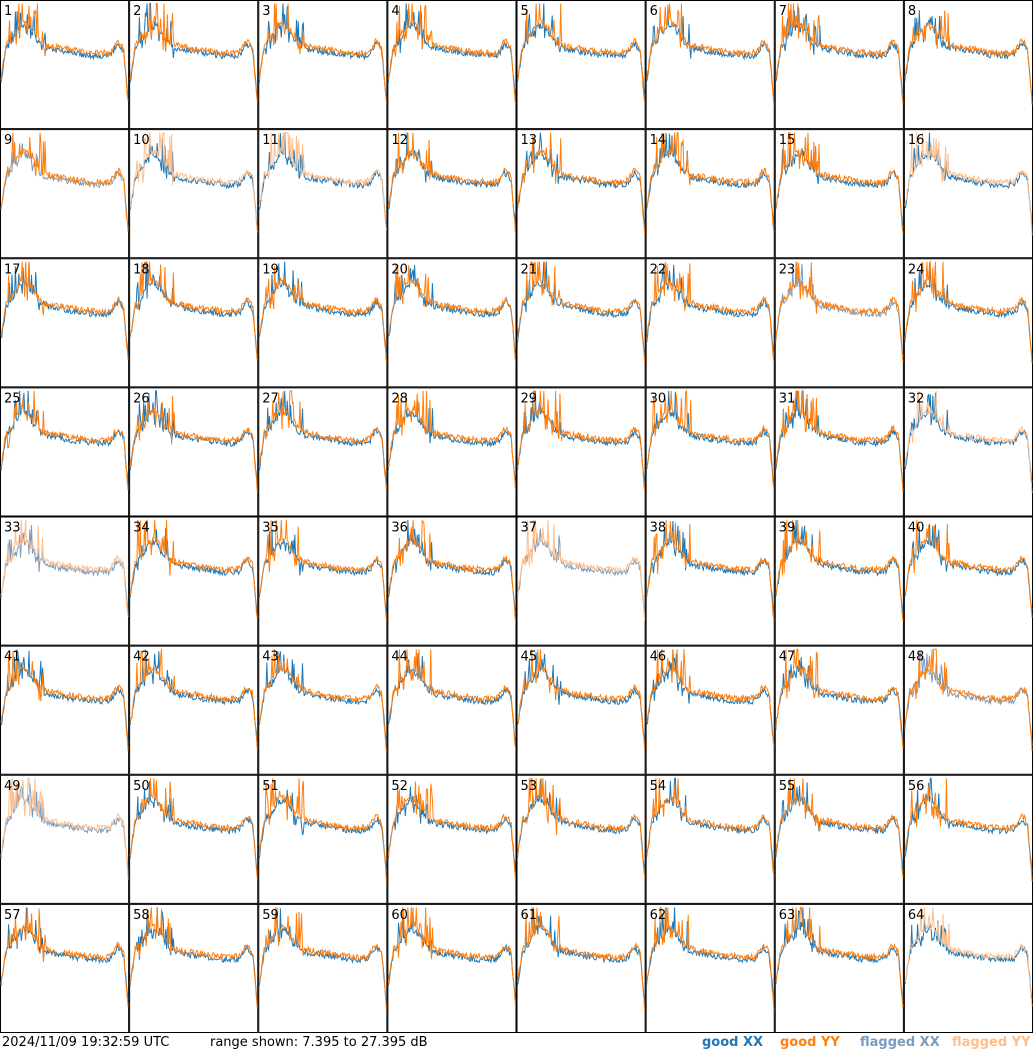  I want to click on panel-24: 24, so click(968, 323).